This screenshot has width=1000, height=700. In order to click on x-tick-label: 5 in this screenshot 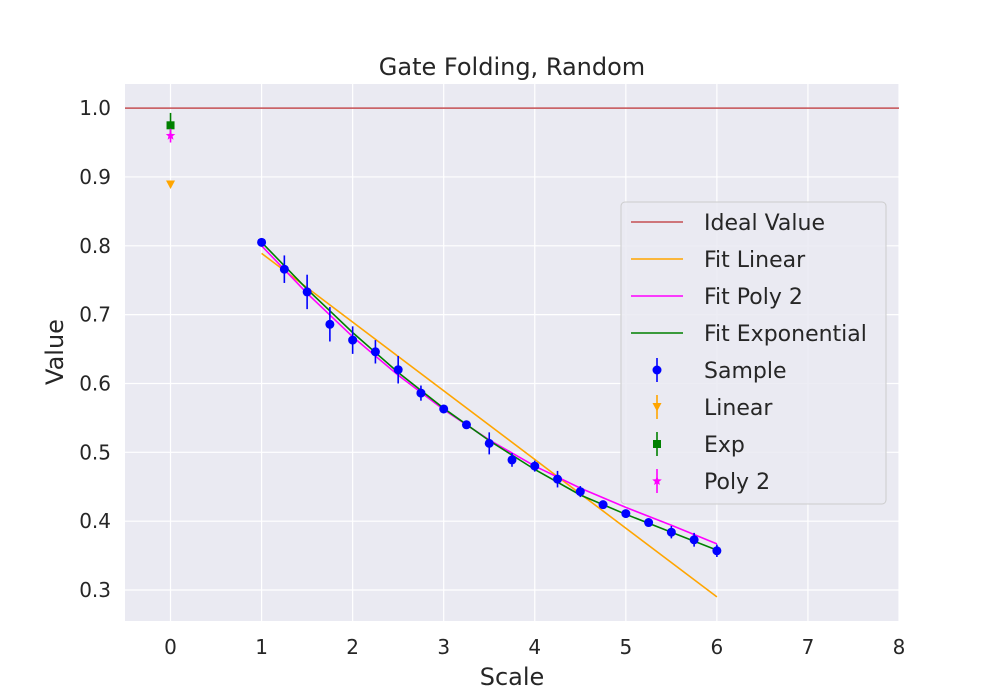, I will do `click(625, 647)`.